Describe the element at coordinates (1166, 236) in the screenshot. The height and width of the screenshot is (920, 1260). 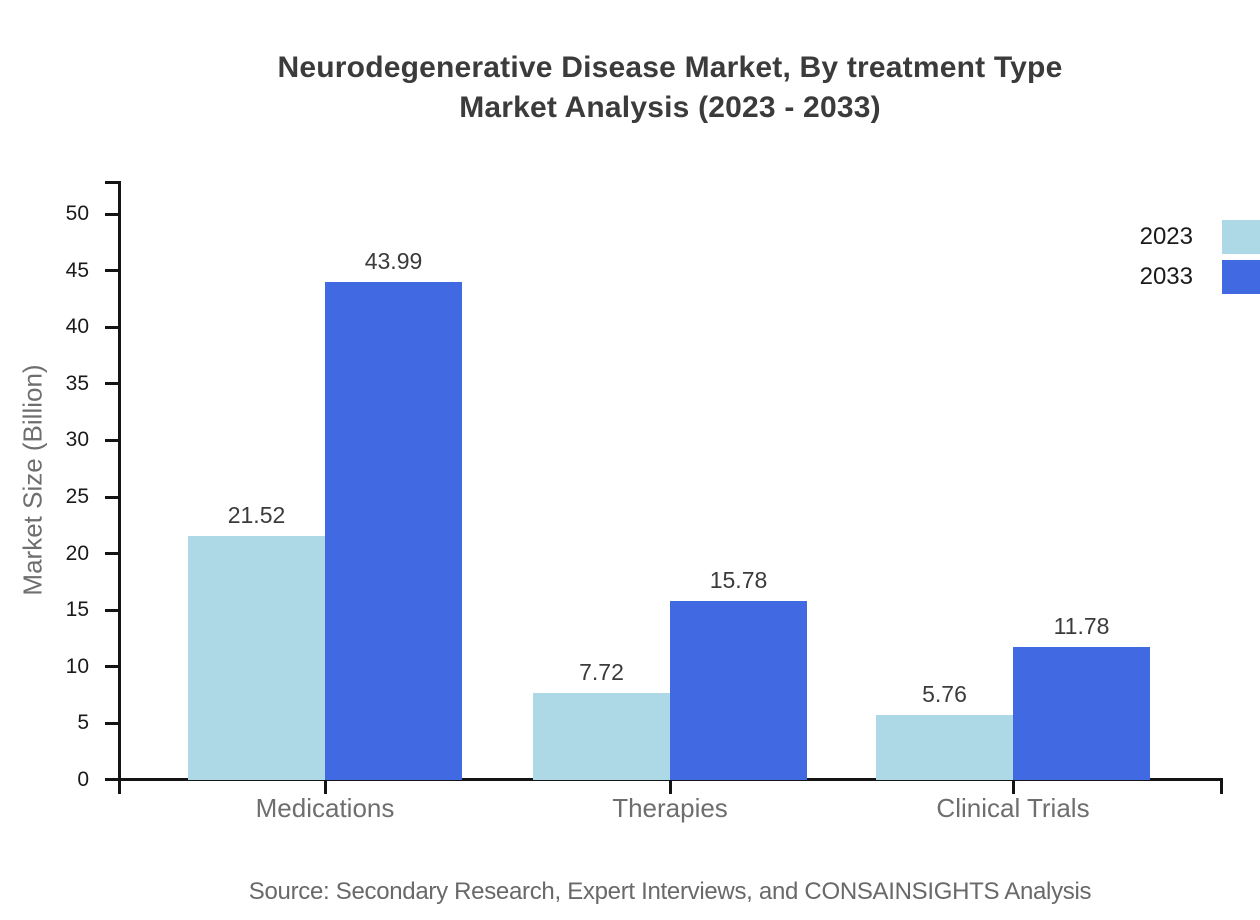
I see `legend-label: 2023` at that location.